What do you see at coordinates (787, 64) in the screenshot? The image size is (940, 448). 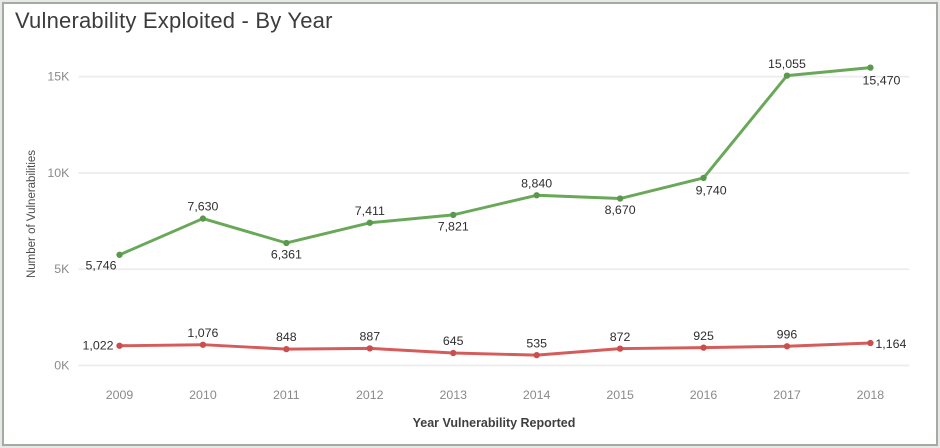 I see `data-label: 15,055` at bounding box center [787, 64].